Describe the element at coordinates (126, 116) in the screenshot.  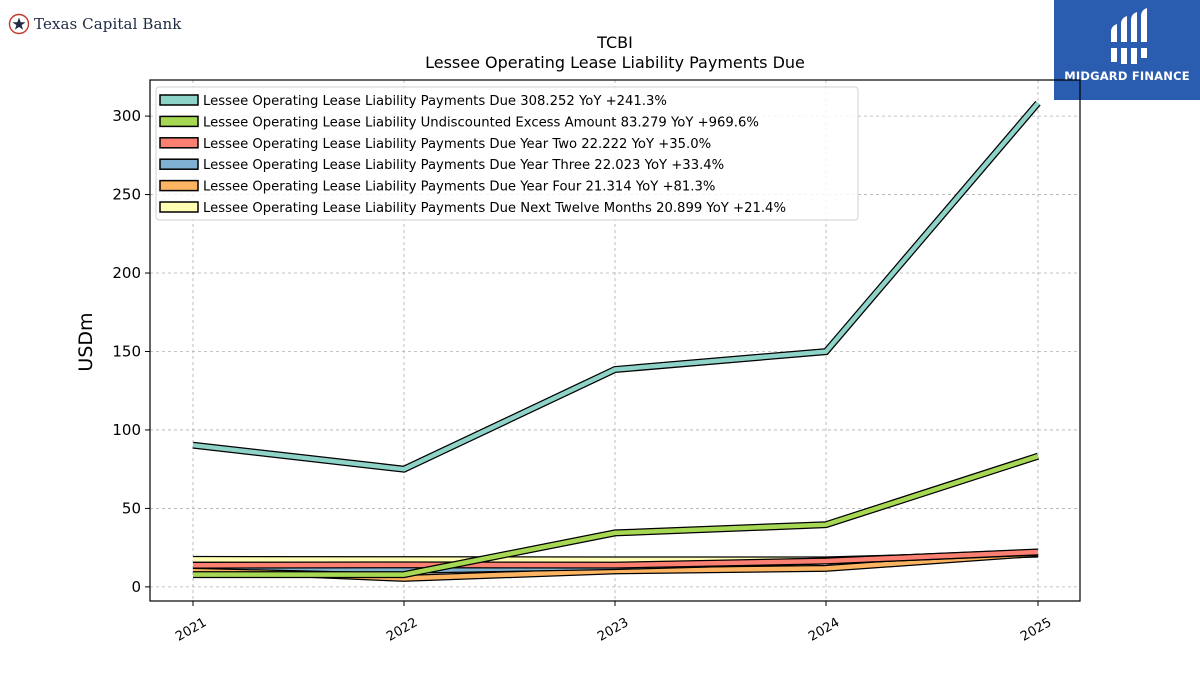
I see `y-tick-label: 300` at that location.